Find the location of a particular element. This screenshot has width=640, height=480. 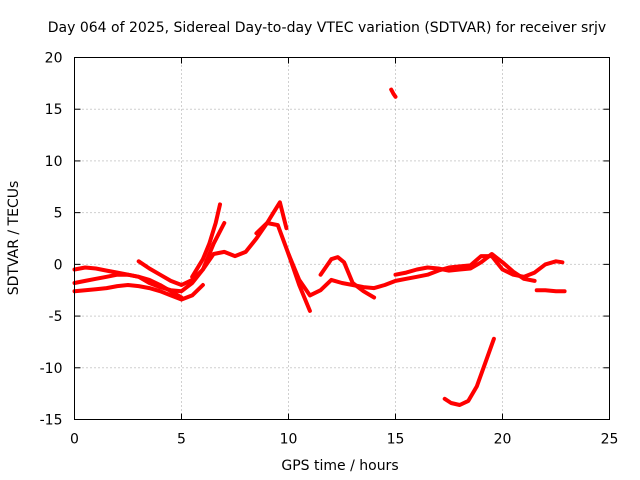

x-axis-label: GPS time / hours is located at coordinates (339, 466).